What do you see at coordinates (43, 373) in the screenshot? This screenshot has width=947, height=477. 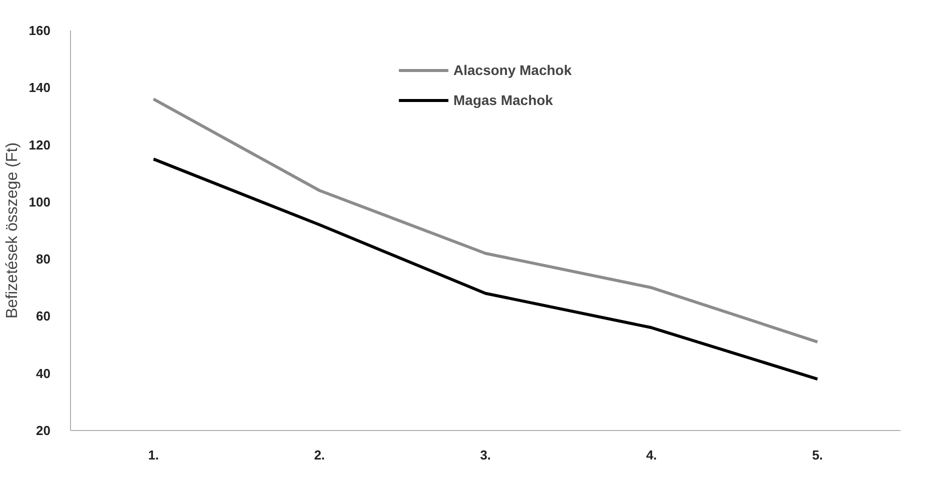 I see `y-tick-label: 40` at bounding box center [43, 373].